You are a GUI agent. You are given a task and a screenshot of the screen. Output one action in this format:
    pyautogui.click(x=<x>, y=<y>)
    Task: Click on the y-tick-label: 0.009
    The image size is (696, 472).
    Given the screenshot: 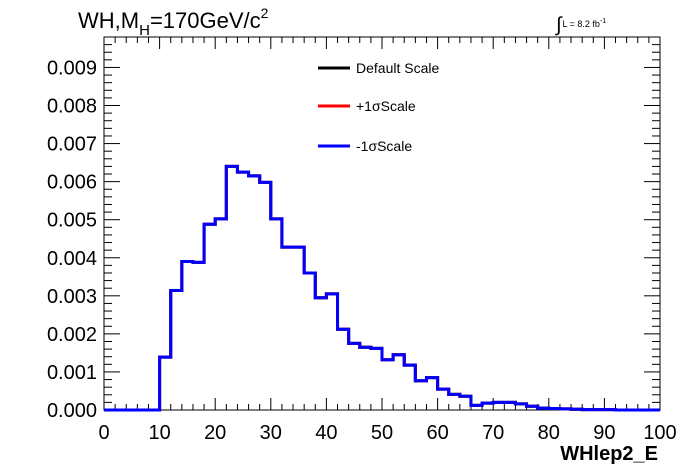 What is the action you would take?
    pyautogui.click(x=72, y=68)
    